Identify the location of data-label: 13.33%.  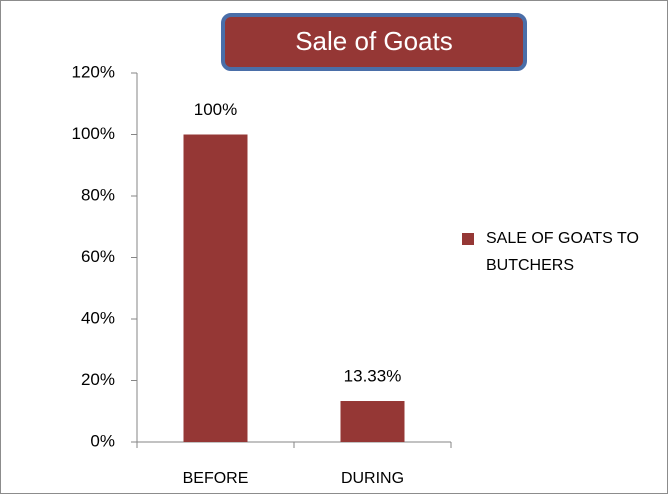
(373, 375).